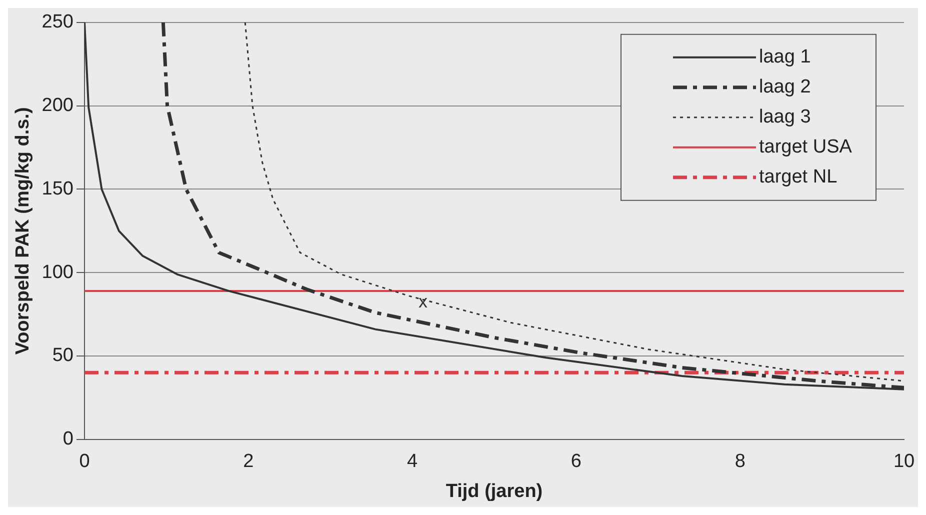 The height and width of the screenshot is (515, 926). I want to click on annotation: x, so click(423, 302).